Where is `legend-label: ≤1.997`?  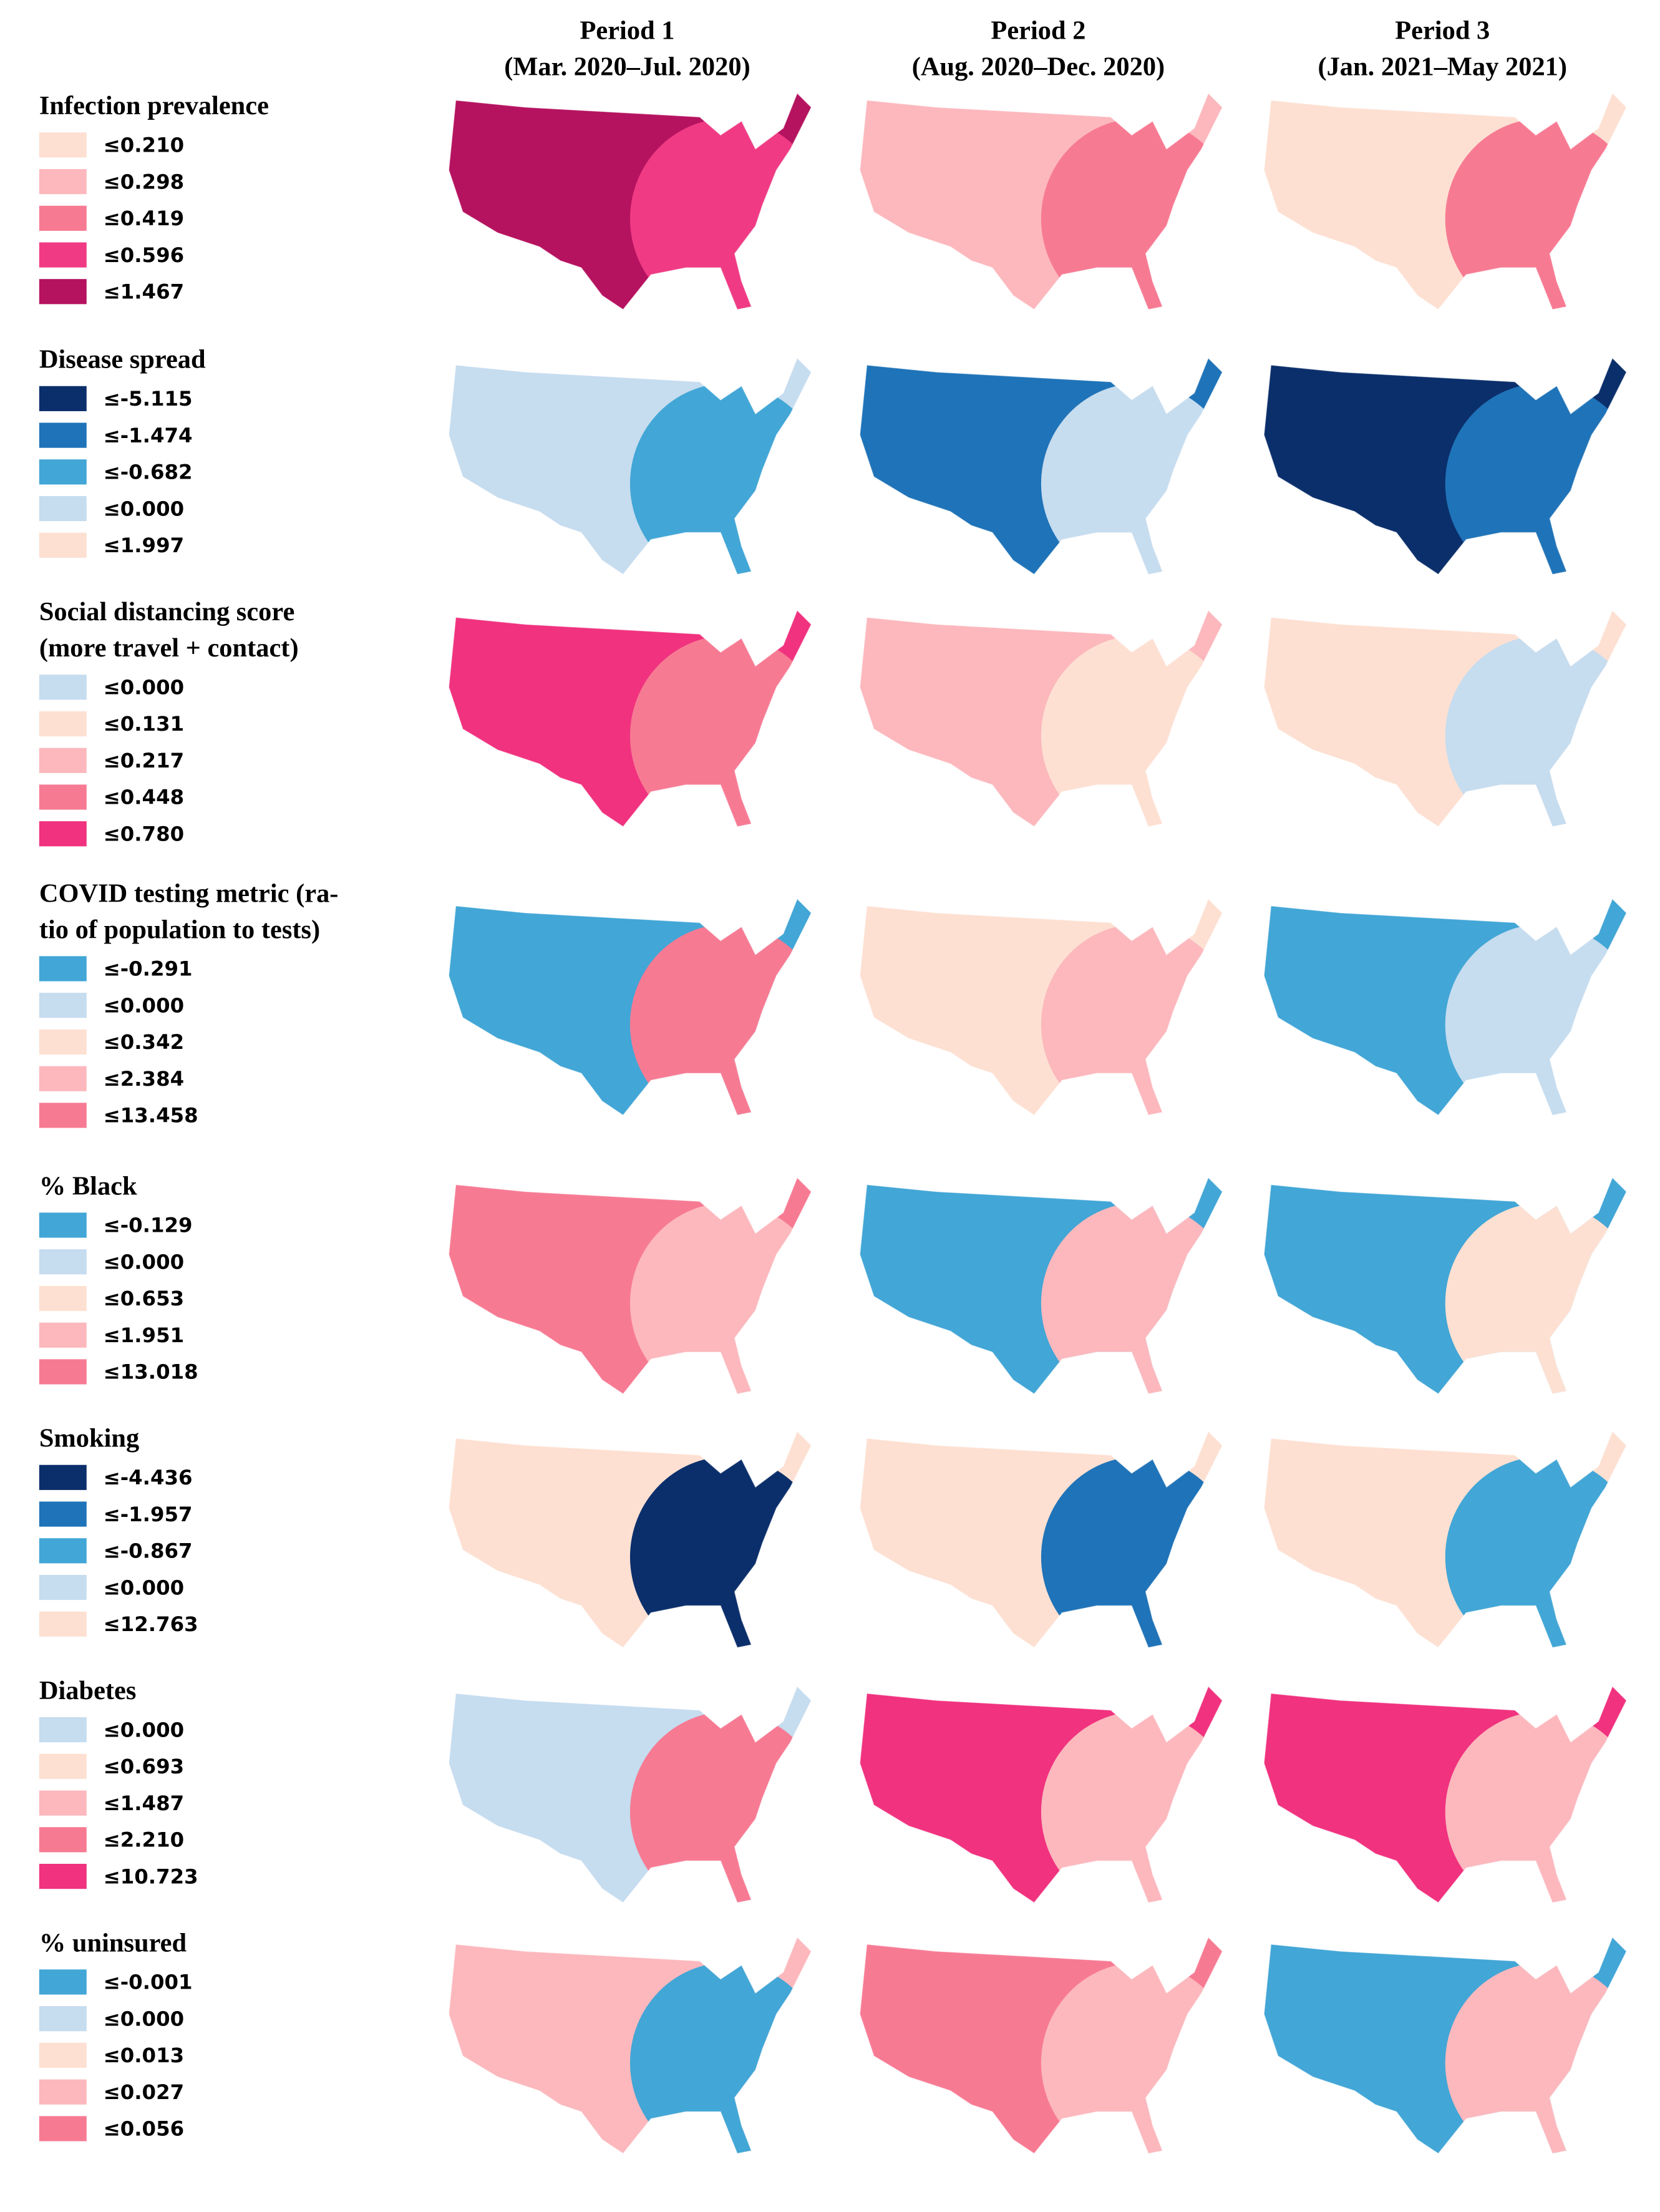 legend-label: ≤1.997 is located at coordinates (144, 546).